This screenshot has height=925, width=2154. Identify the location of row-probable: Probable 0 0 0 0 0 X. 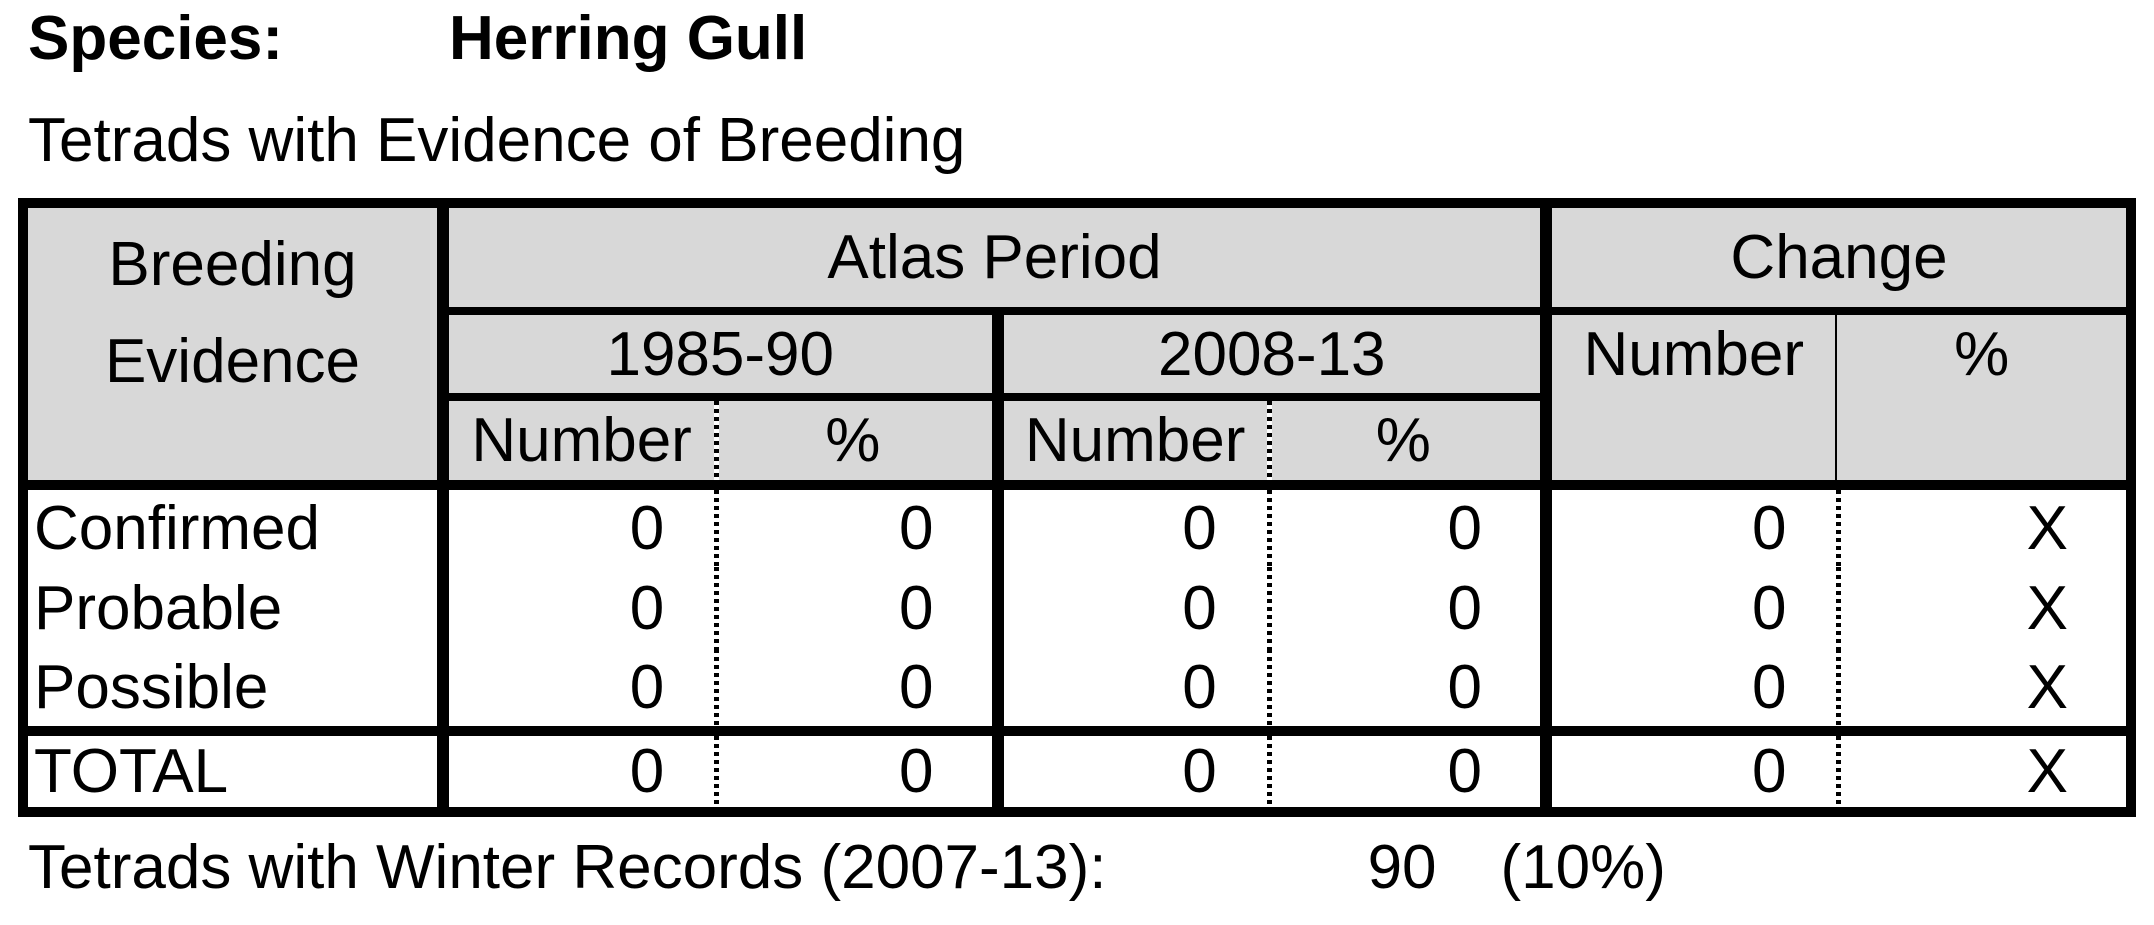
(1077, 608).